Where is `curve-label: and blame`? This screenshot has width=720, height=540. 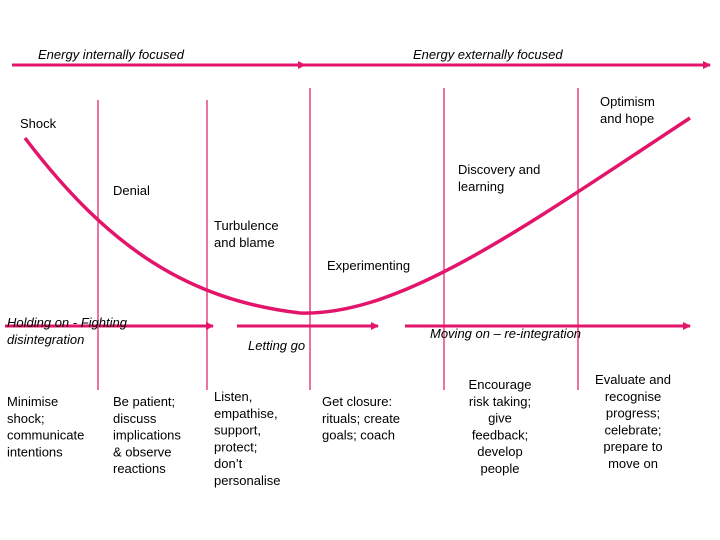
curve-label: and blame is located at coordinates (244, 242).